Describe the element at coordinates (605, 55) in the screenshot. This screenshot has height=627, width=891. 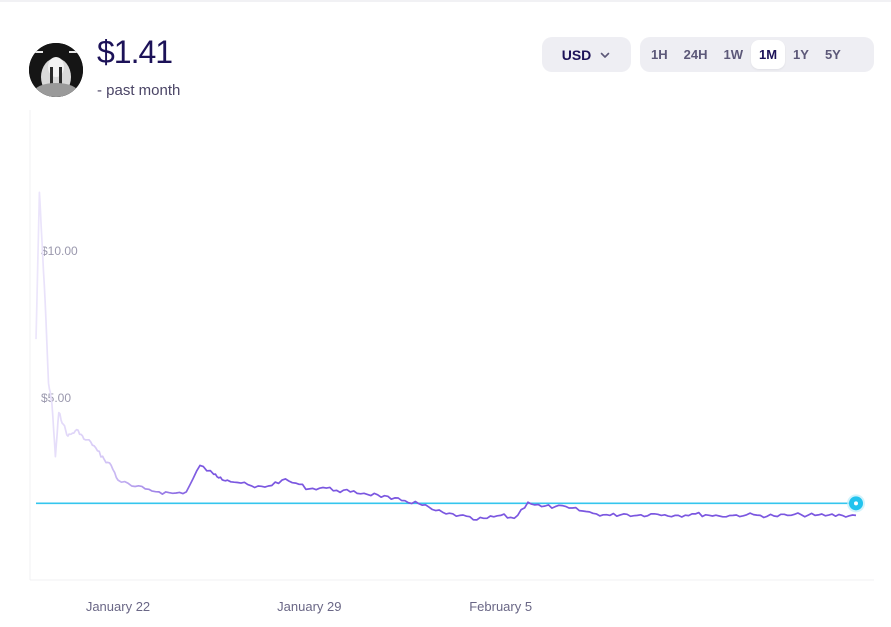
I see `chevron-down-icon` at that location.